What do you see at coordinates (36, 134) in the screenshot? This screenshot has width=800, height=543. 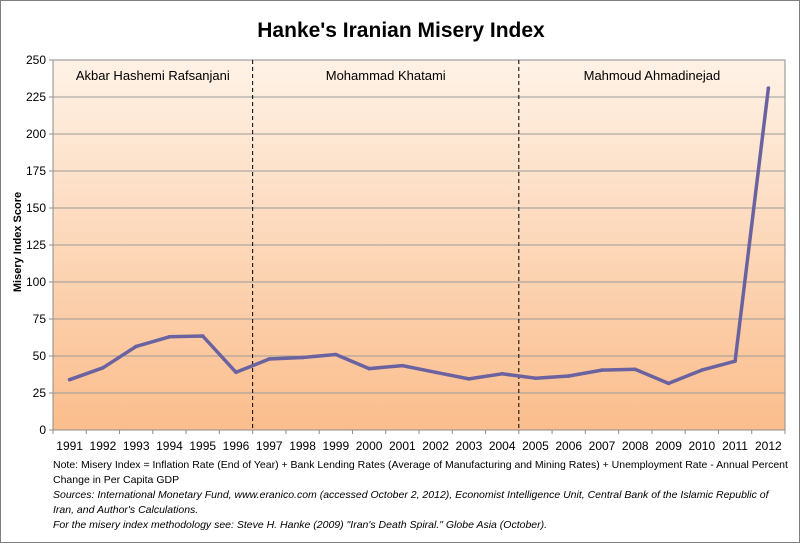 I see `y-tick-label: 200` at bounding box center [36, 134].